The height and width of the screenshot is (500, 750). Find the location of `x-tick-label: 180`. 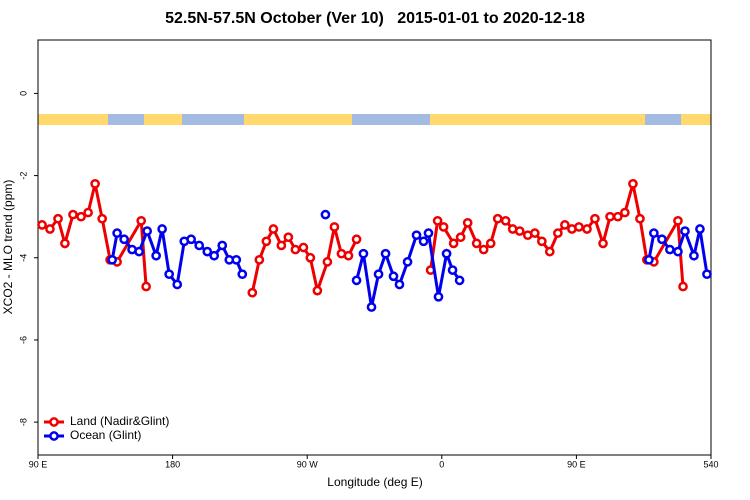

x-tick-label: 180 is located at coordinates (172, 464).